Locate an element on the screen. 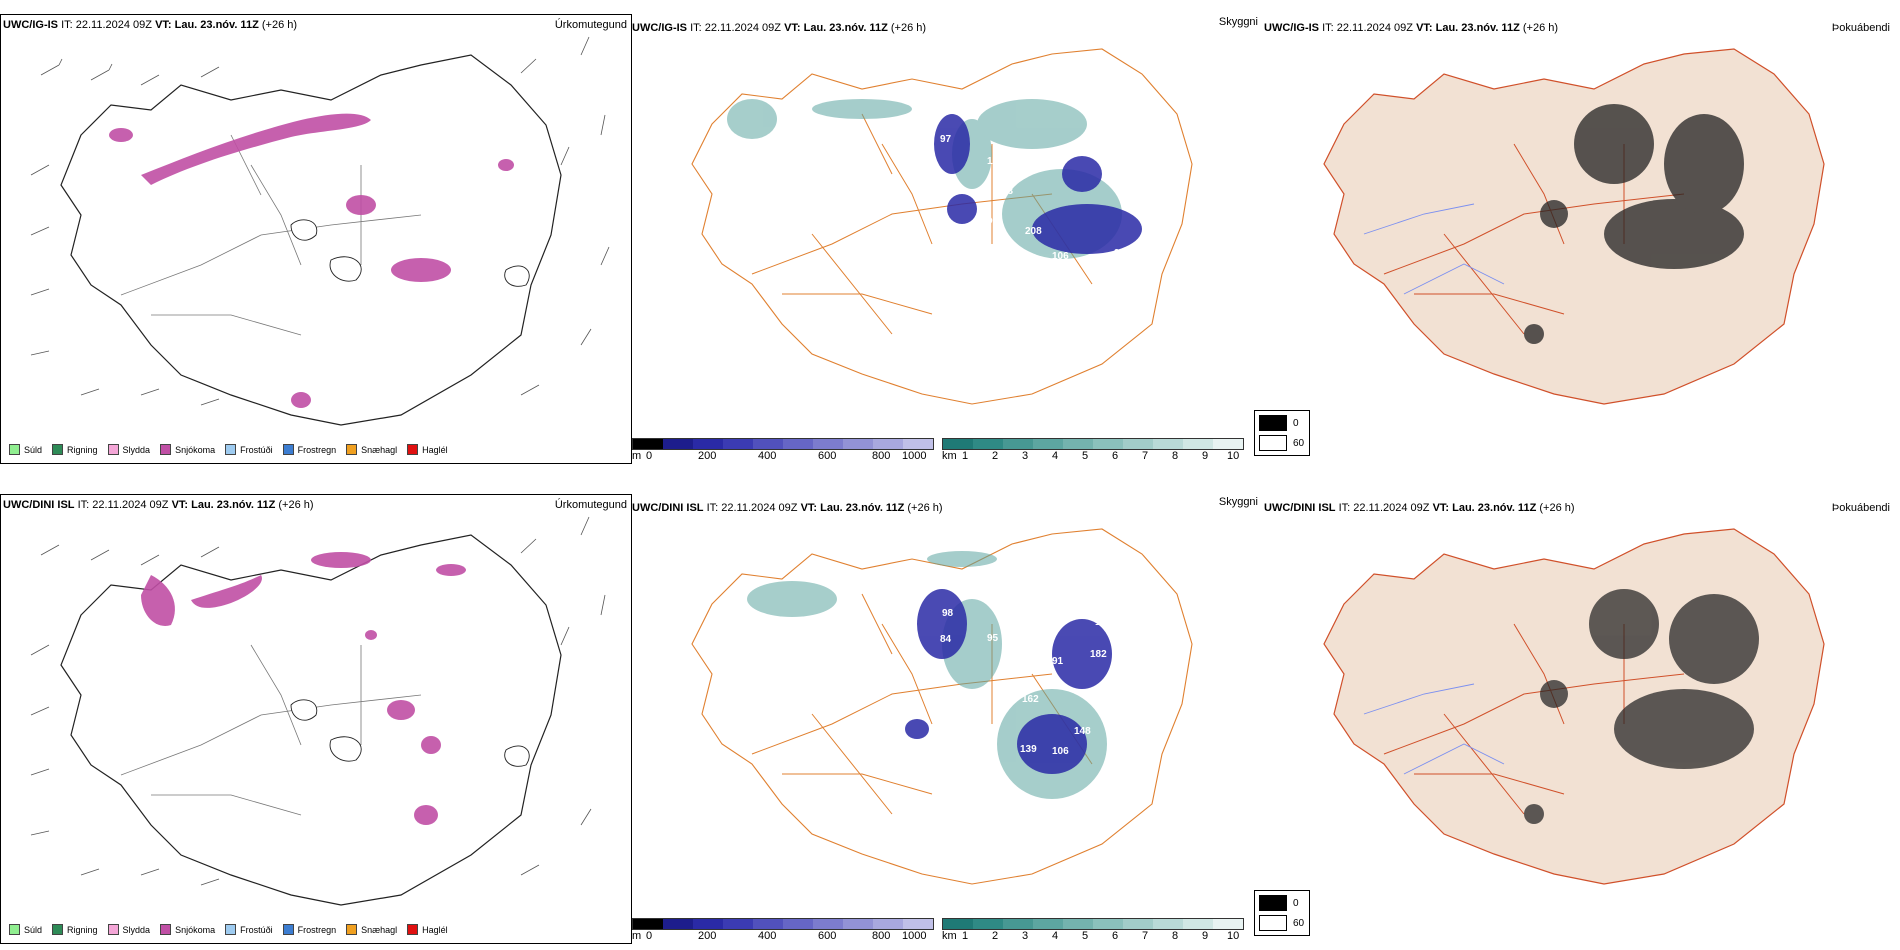 This screenshot has height=950, width=1900. ceiling-colorbar is located at coordinates (783, 444).